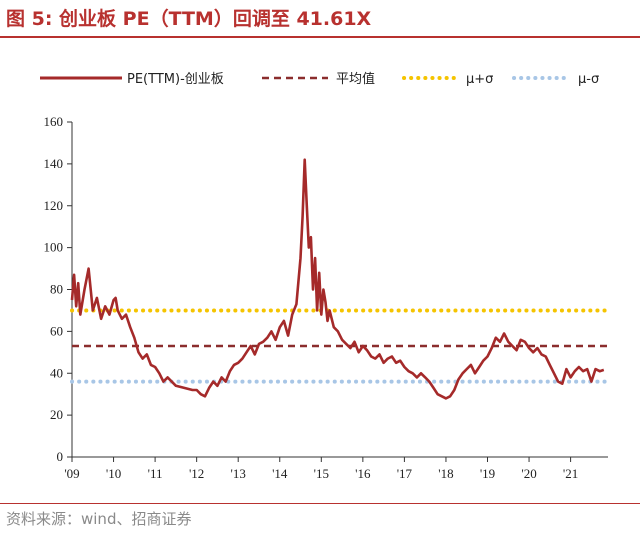 This screenshot has width=640, height=534. I want to click on legend-label-lower: μ-σ, so click(588, 79).